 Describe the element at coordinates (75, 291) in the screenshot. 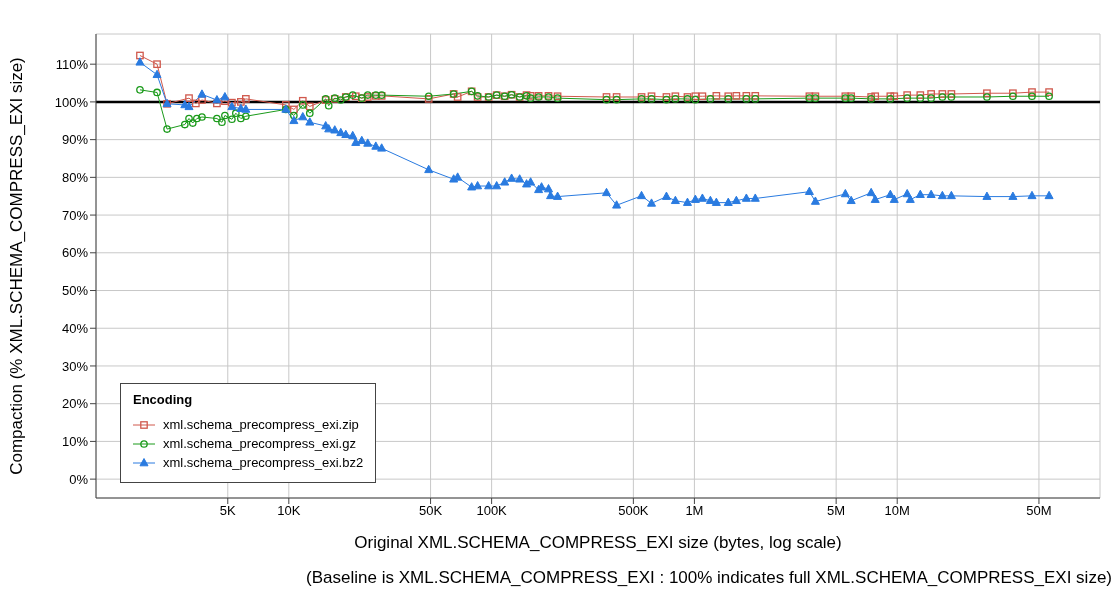

I see `y-tick-label: 50%` at that location.